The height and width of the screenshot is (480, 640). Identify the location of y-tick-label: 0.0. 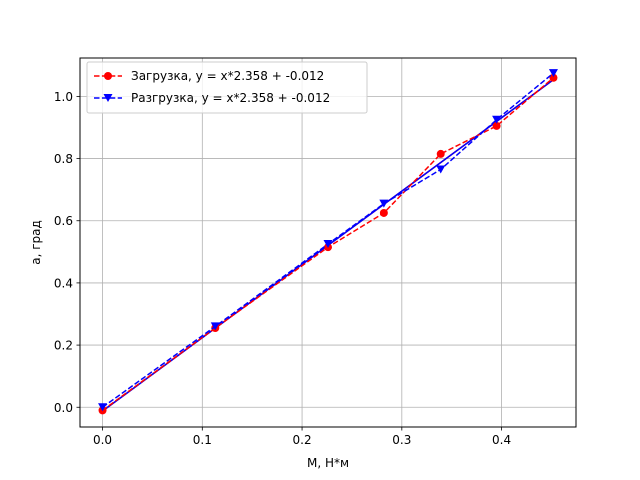
(63, 408).